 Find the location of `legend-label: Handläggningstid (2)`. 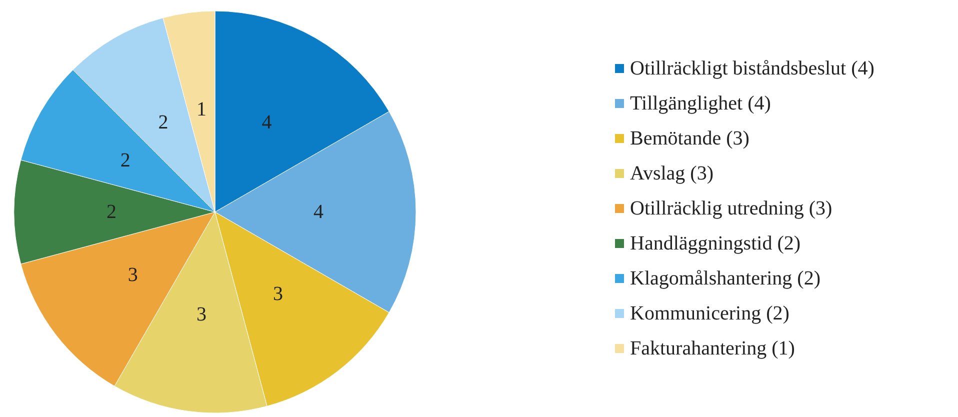

legend-label: Handläggningstid (2) is located at coordinates (715, 243).